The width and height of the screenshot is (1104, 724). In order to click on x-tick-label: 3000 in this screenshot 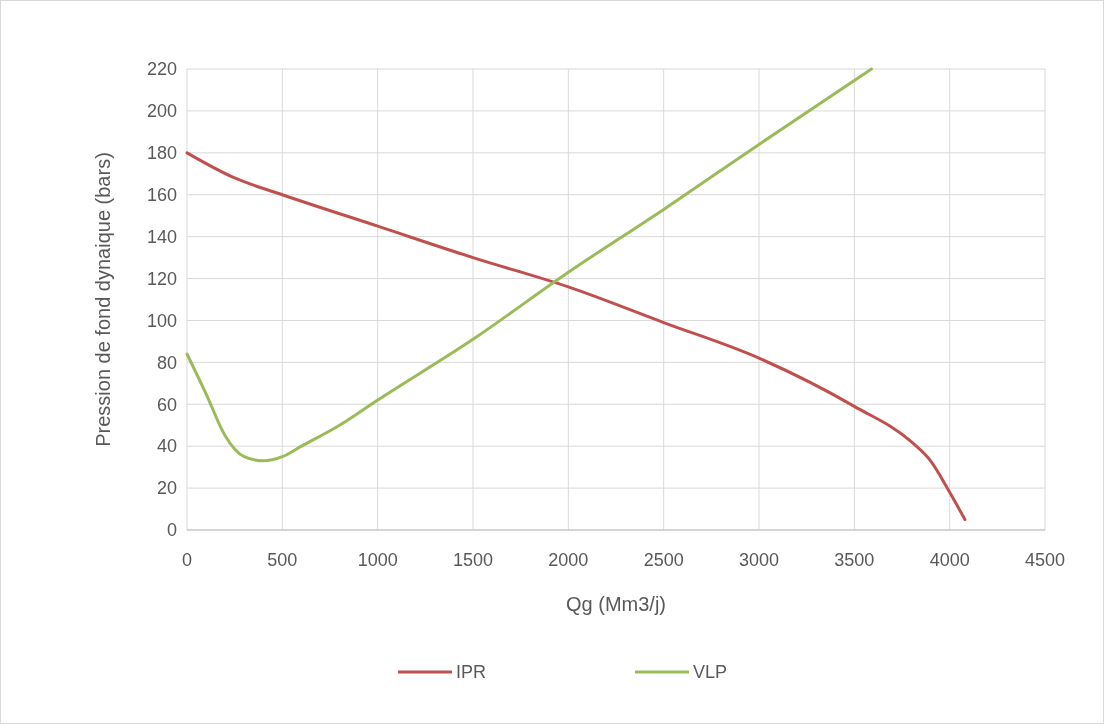, I will do `click(759, 560)`.